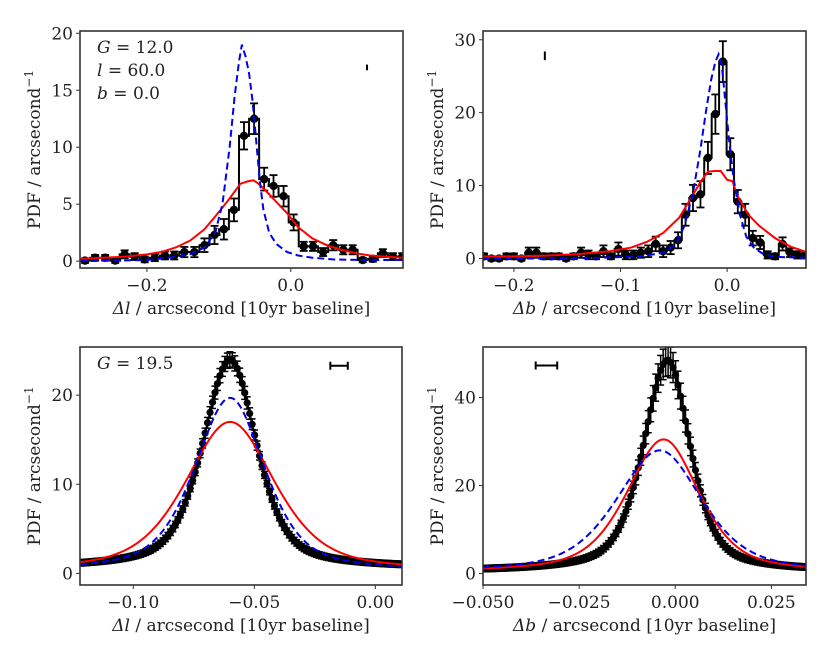  I want to click on annotation-text: l = 60.0, so click(131, 71).